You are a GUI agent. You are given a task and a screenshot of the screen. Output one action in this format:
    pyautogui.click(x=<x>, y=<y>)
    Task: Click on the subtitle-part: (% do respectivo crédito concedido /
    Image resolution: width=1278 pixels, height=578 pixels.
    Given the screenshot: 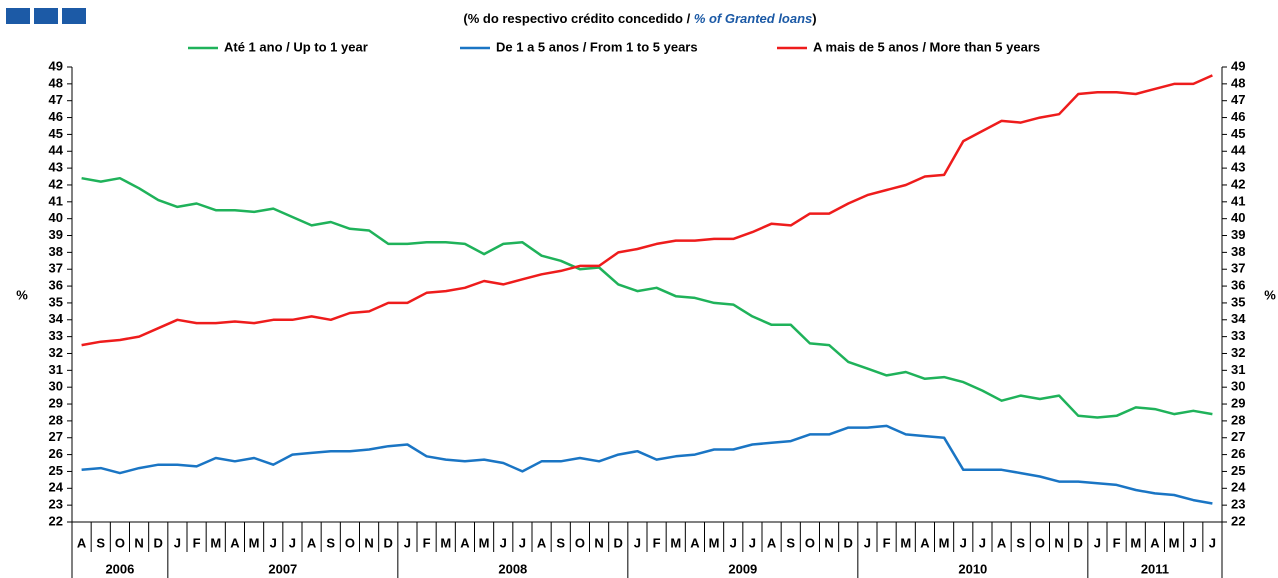 What is the action you would take?
    pyautogui.click(x=578, y=18)
    